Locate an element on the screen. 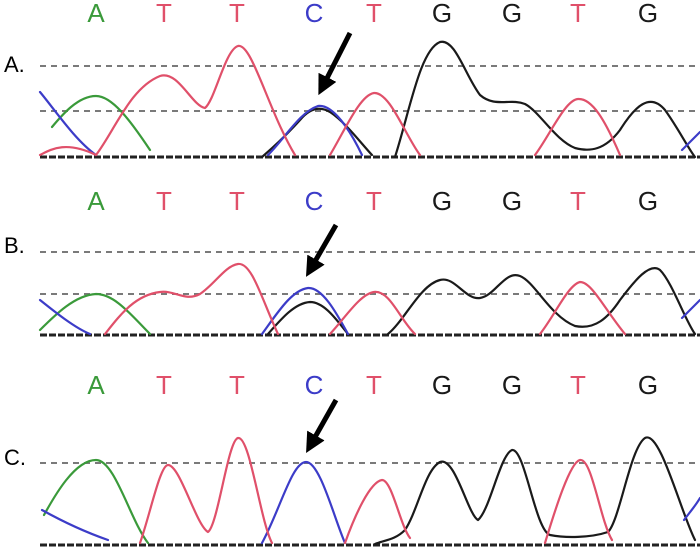  panel-label-c: C. is located at coordinates (15, 457).